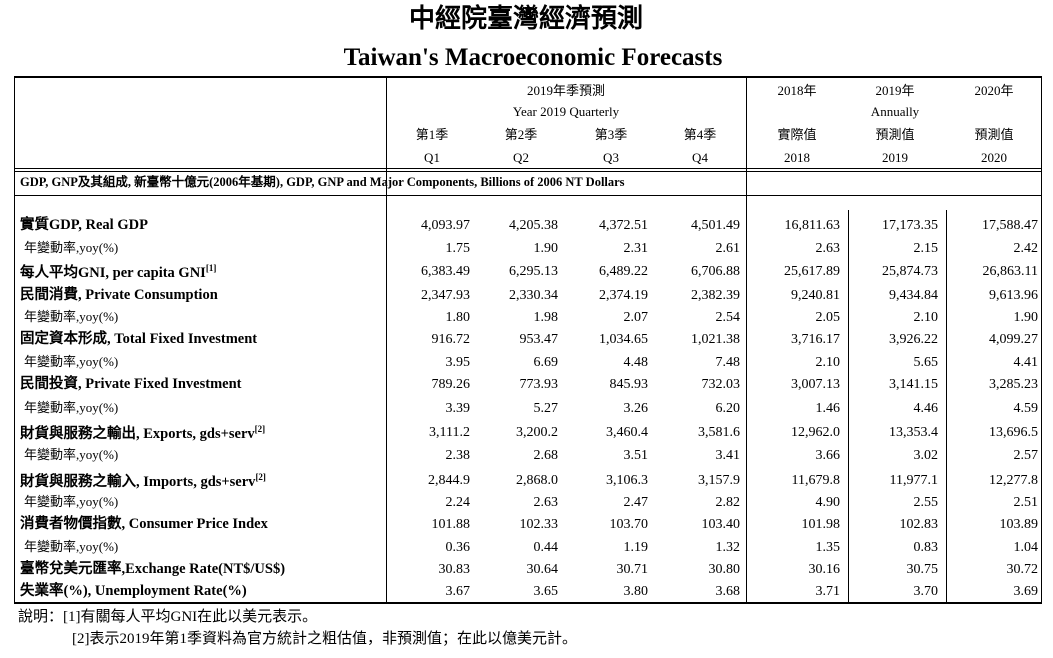  I want to click on cell: 3,926.22, so click(913, 339).